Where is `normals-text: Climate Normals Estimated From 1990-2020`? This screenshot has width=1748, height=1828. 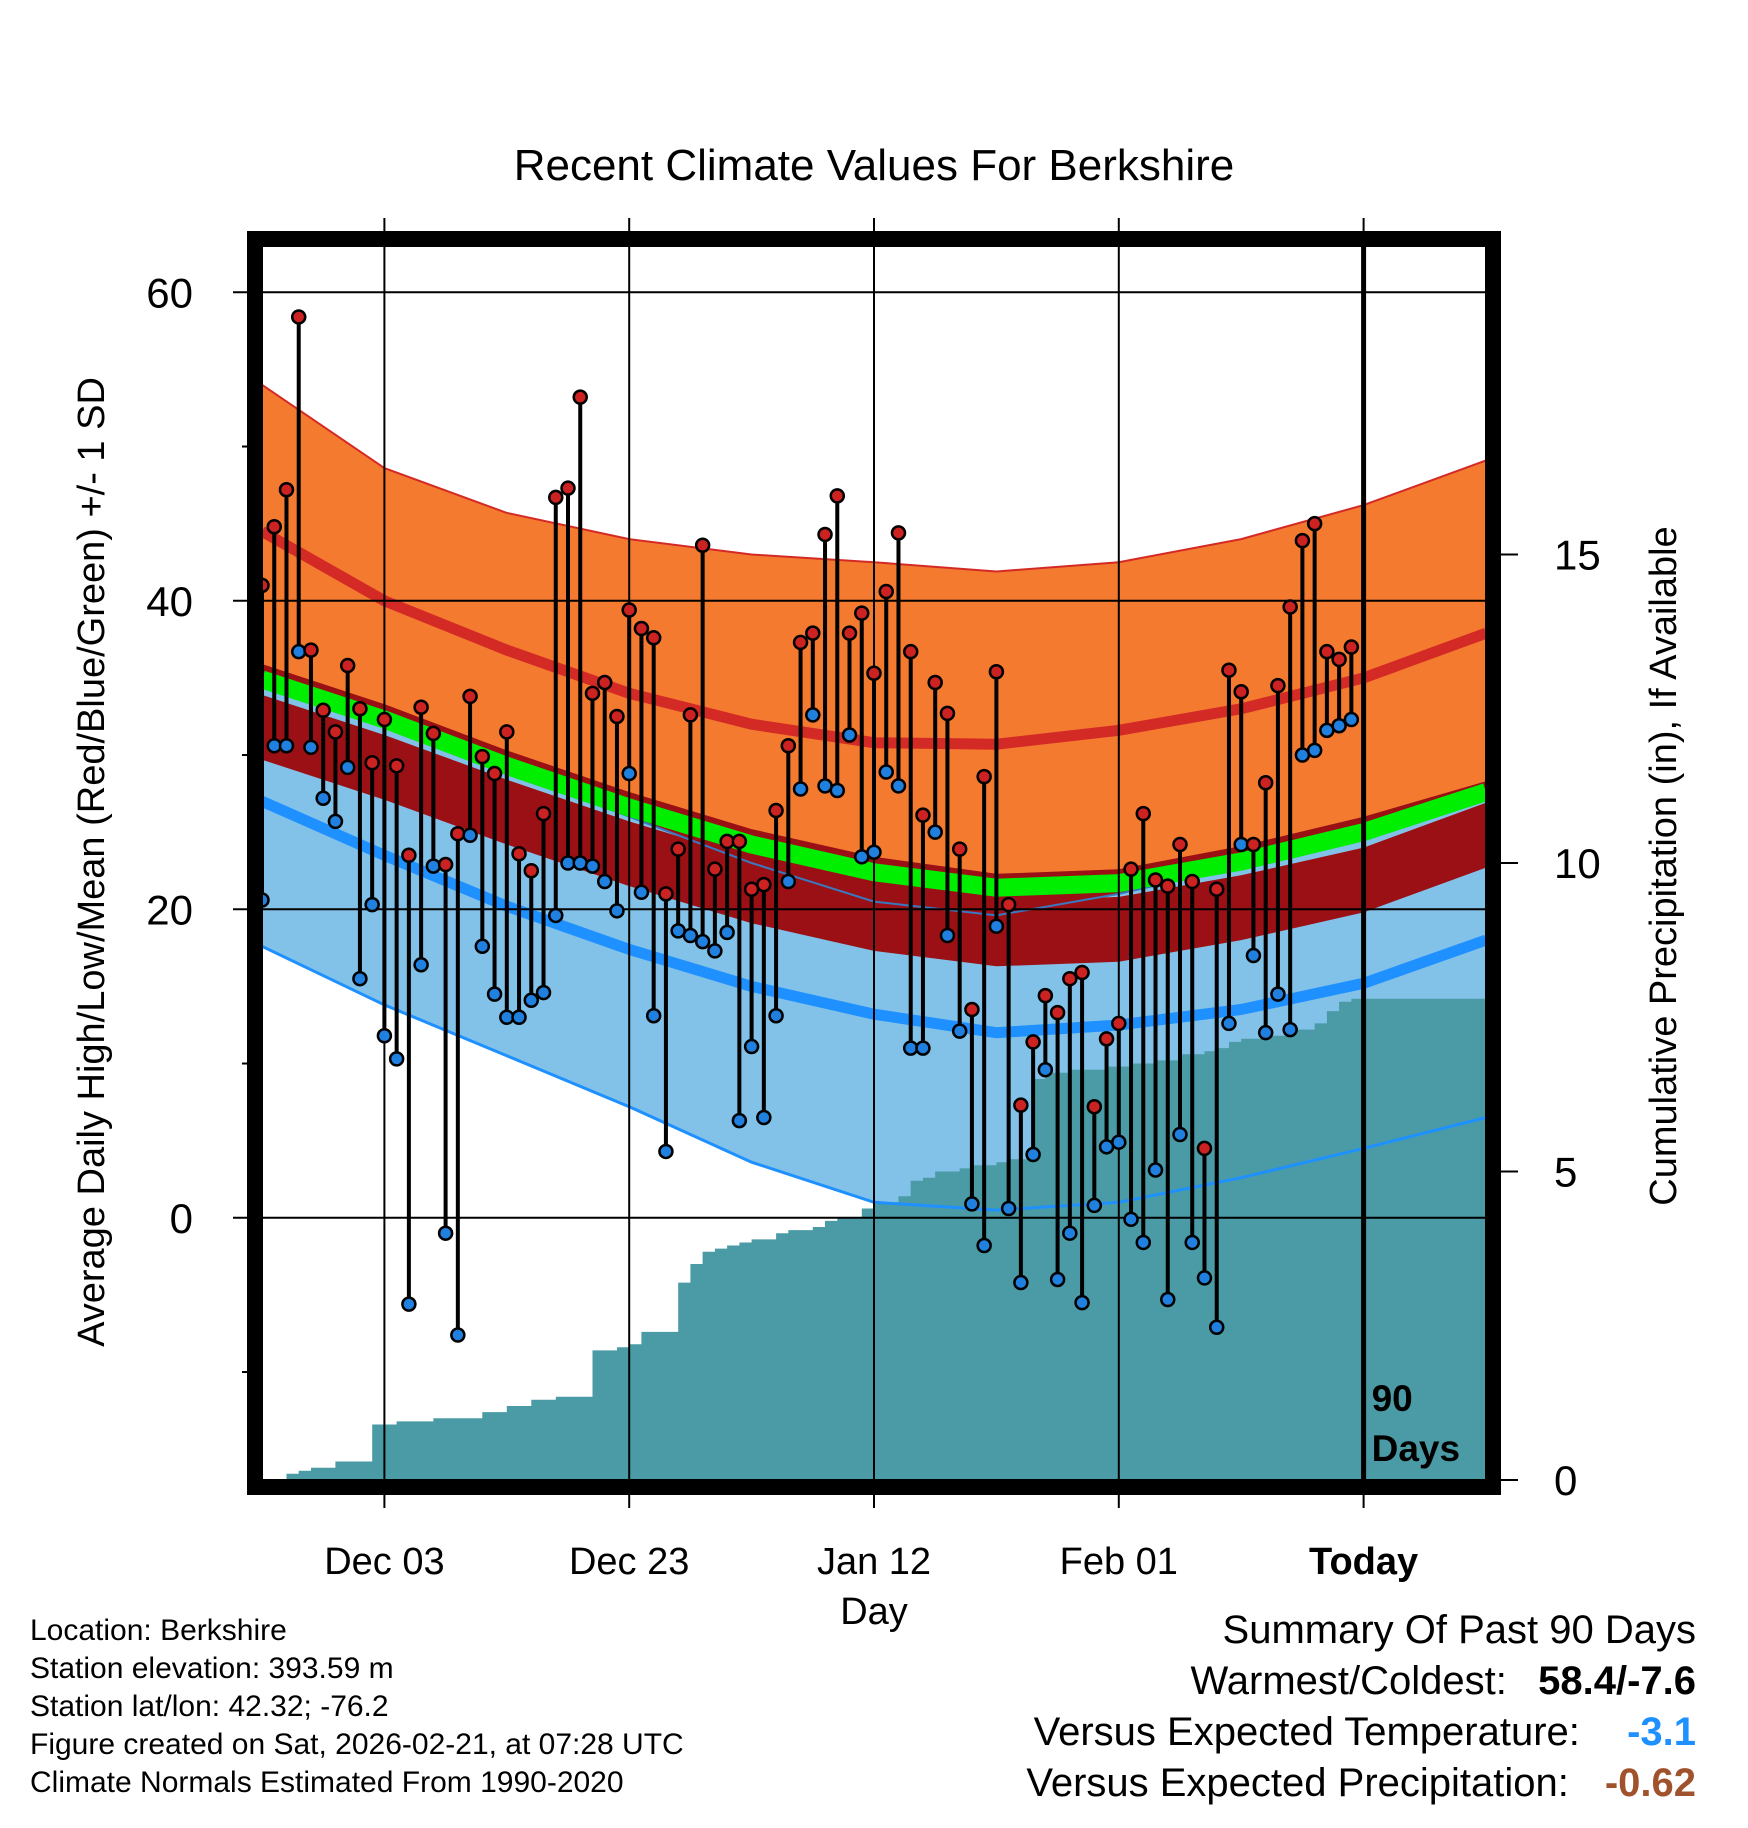 normals-text: Climate Normals Estimated From 1990-2020 is located at coordinates (327, 1782).